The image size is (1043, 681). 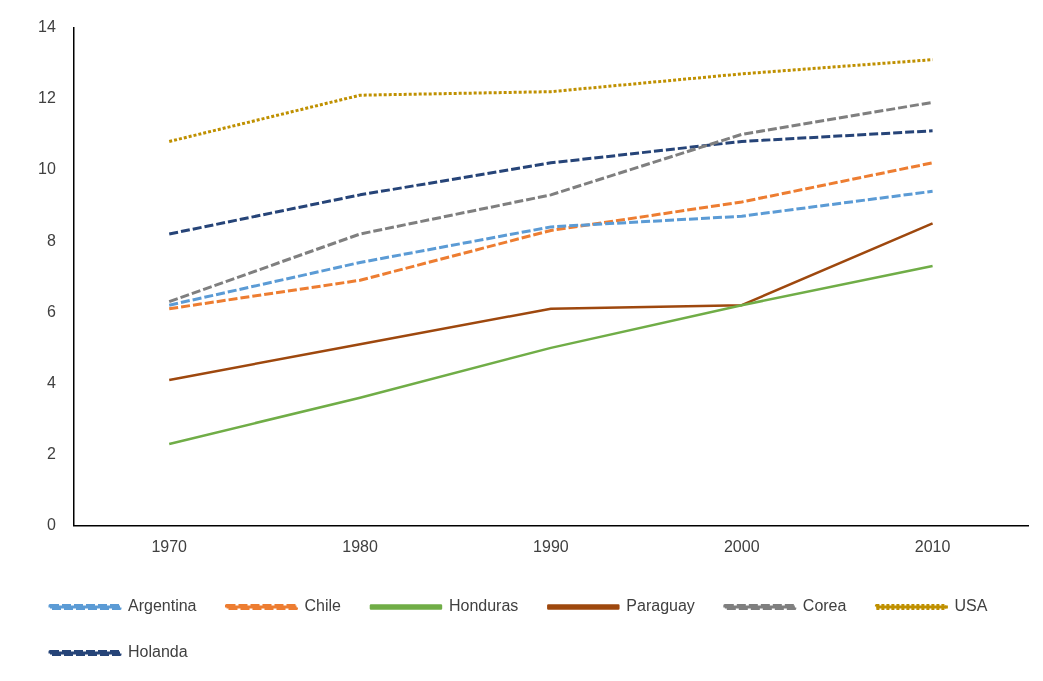 I want to click on legend-label: Paraguay, so click(x=660, y=606).